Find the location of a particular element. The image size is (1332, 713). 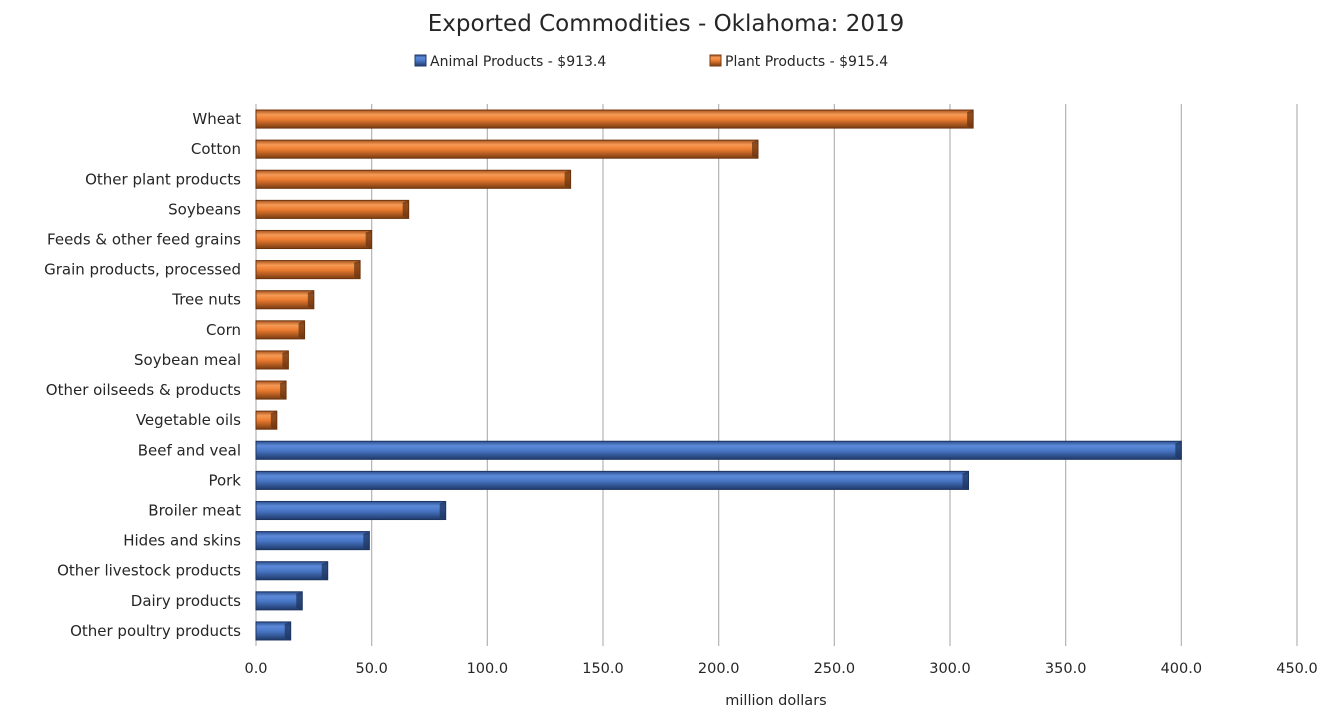

x-tick-label: 450.0 is located at coordinates (1297, 669).